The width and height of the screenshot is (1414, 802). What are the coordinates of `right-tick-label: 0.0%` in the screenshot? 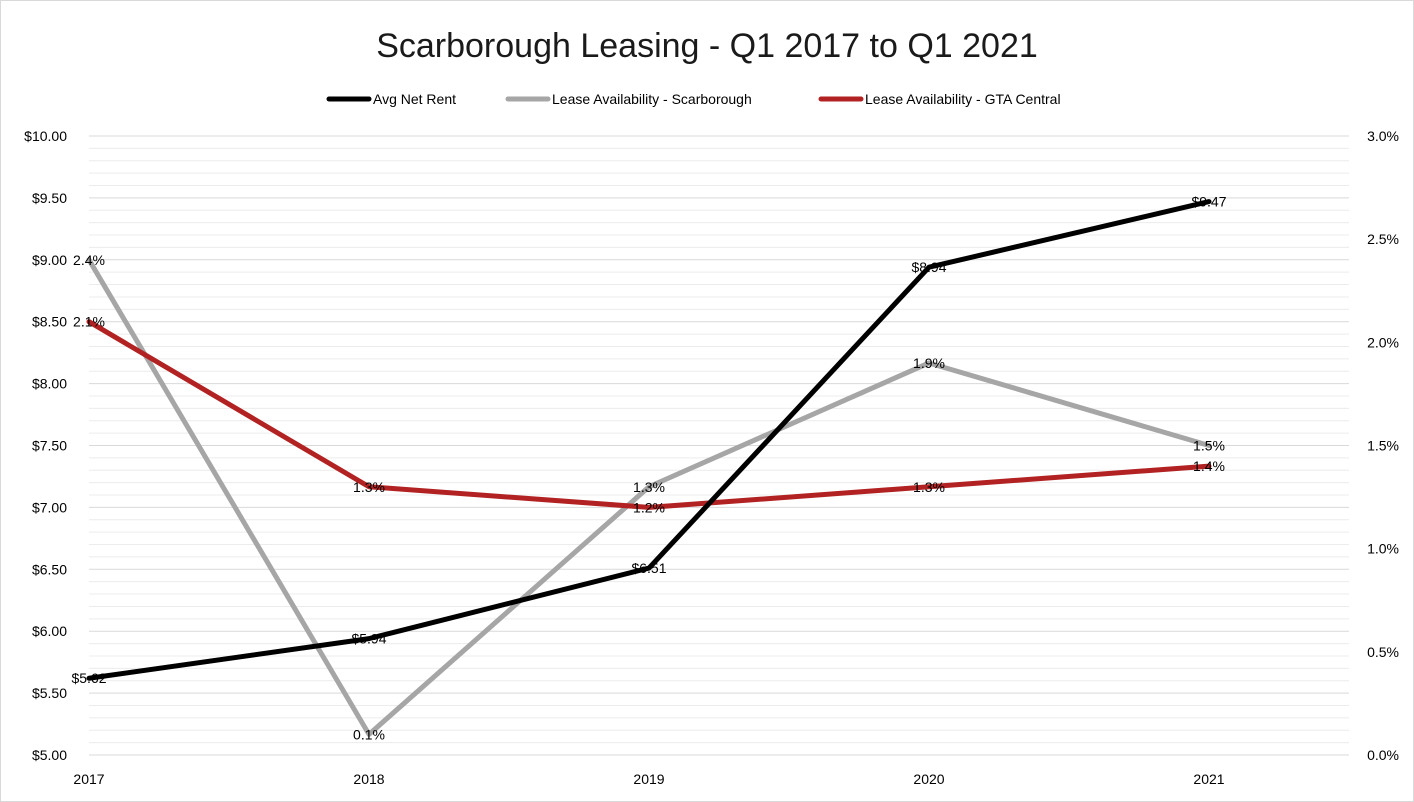 It's located at (1383, 755).